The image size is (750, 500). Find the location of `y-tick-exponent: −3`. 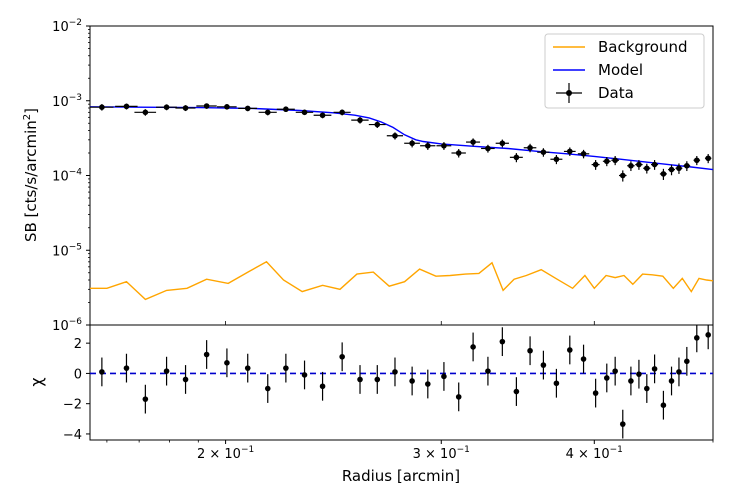

y-tick-exponent: −3 is located at coordinates (75, 98).